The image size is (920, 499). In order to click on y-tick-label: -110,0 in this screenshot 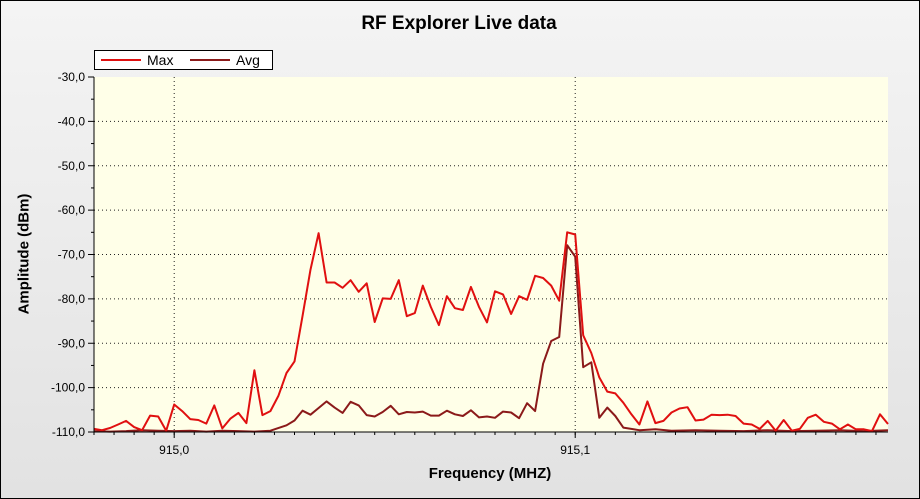, I will do `click(68, 432)`.